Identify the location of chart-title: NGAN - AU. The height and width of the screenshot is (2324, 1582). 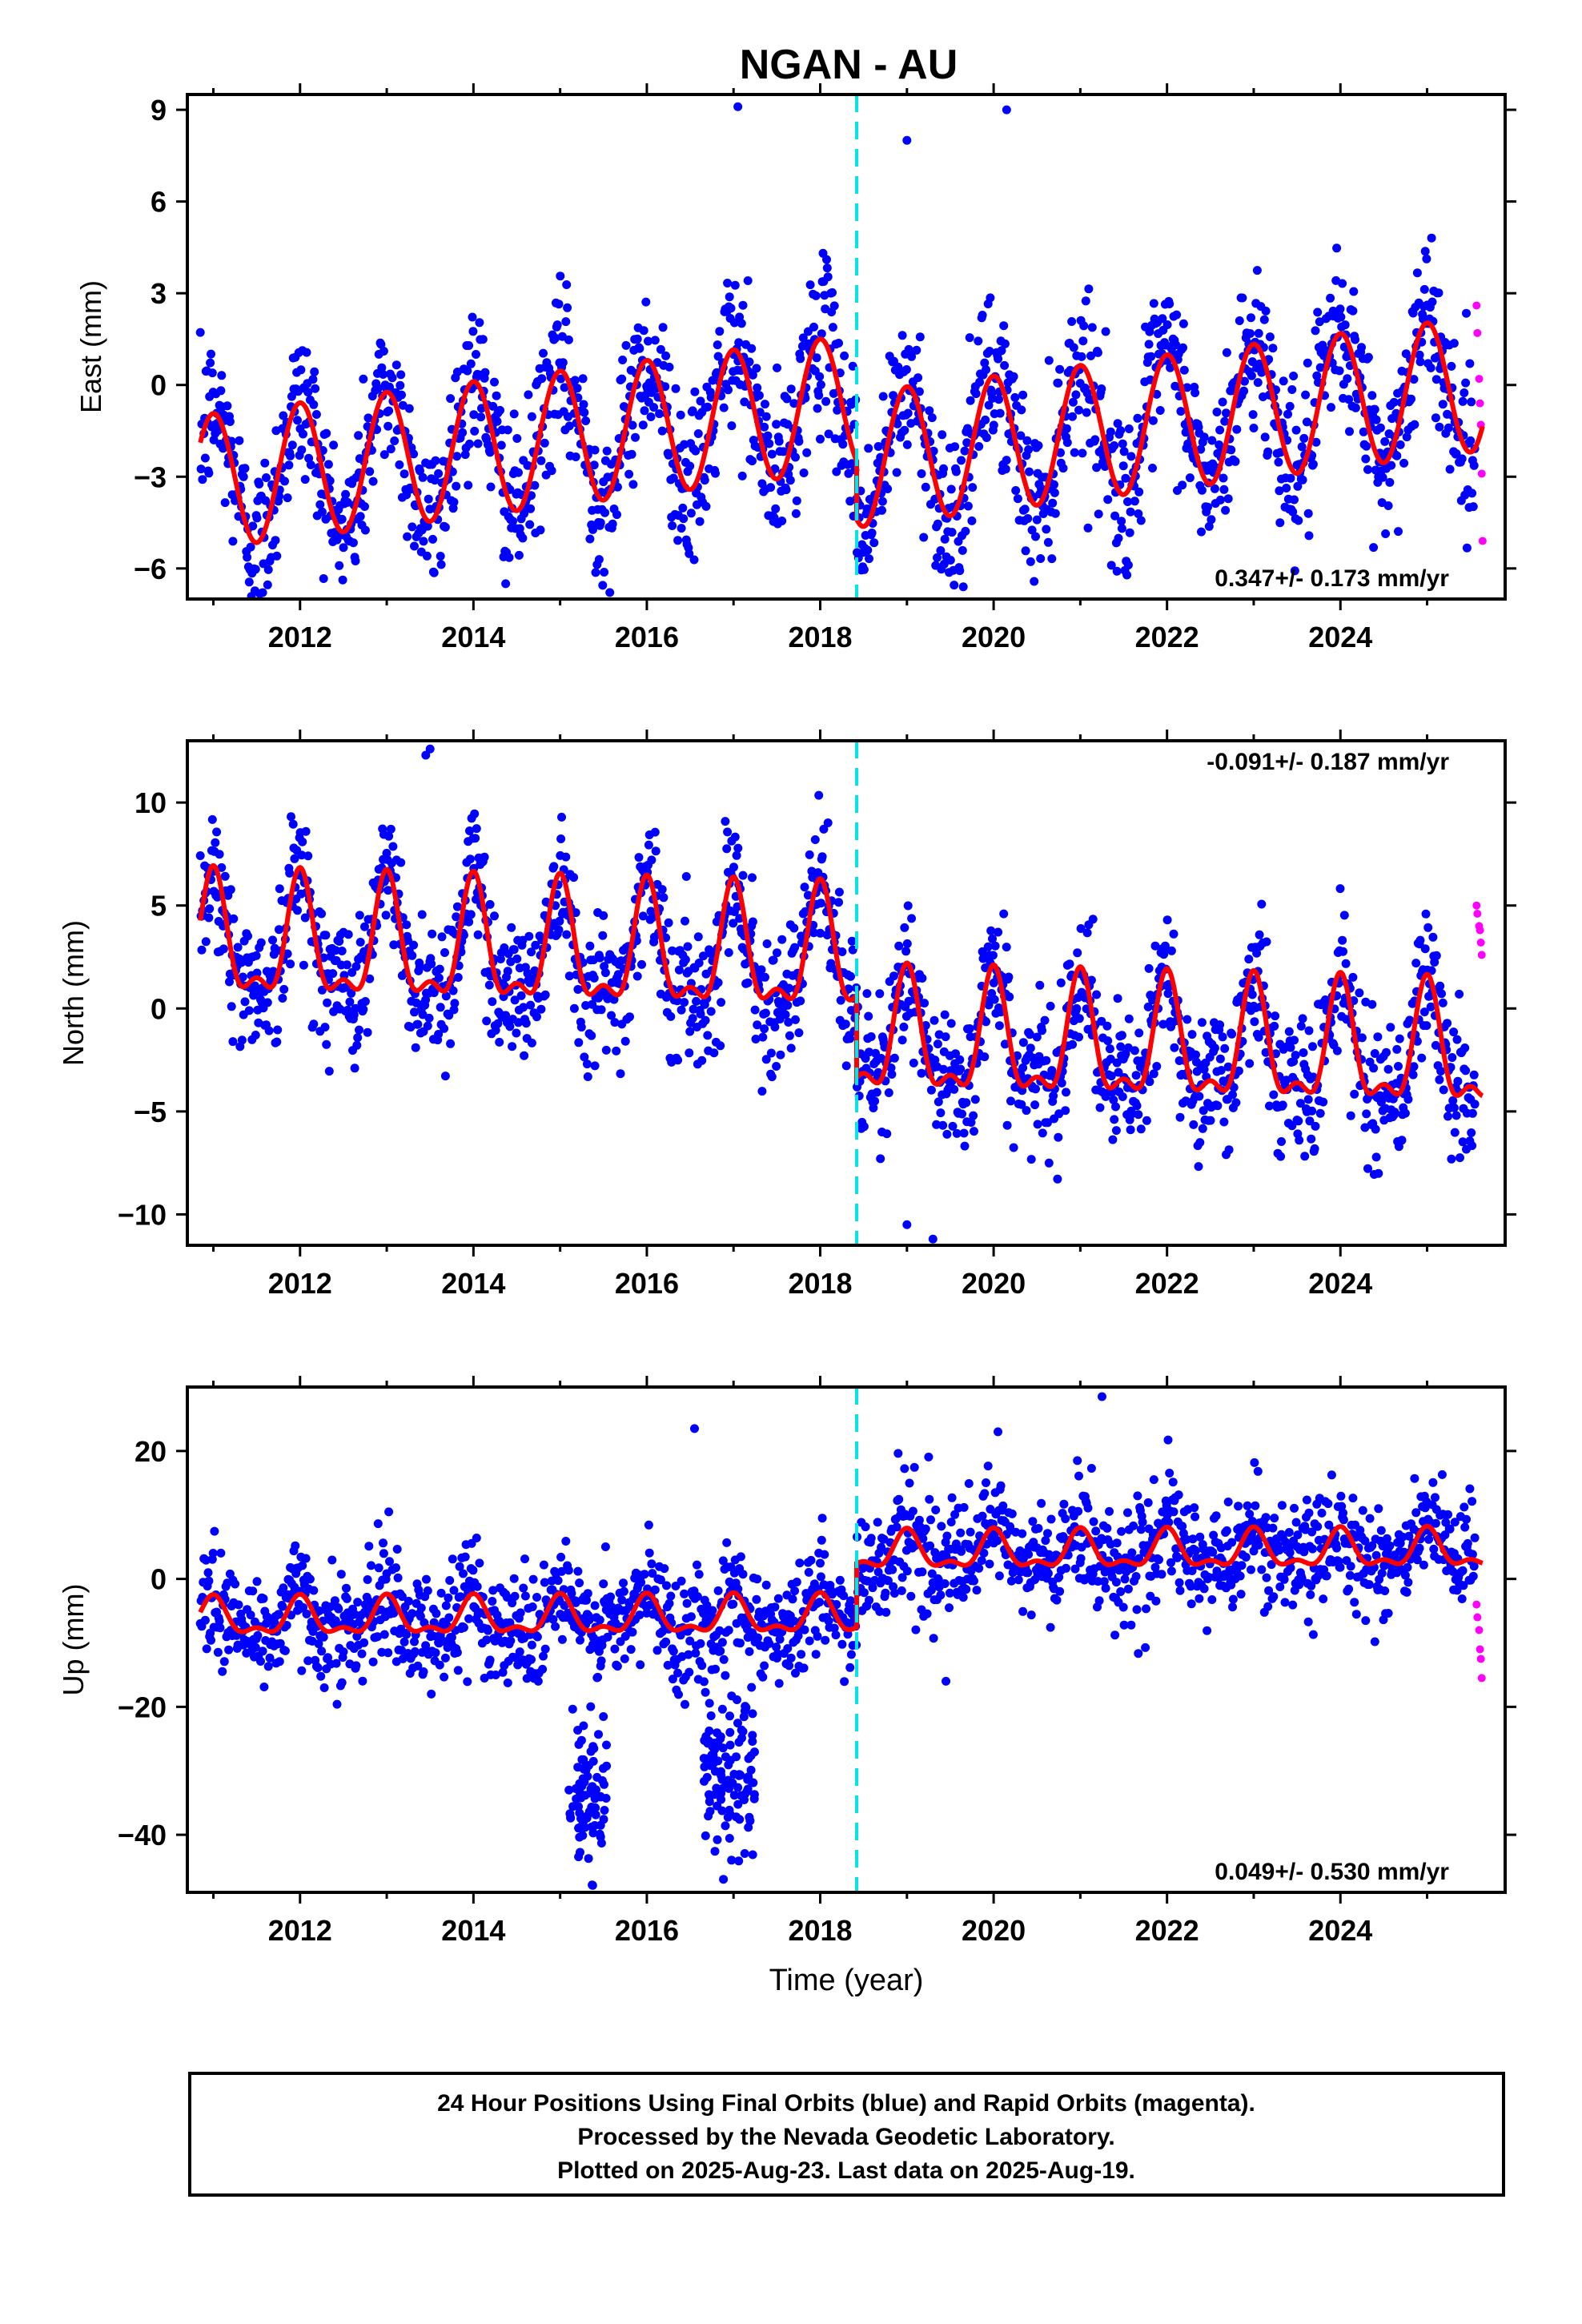
(849, 65).